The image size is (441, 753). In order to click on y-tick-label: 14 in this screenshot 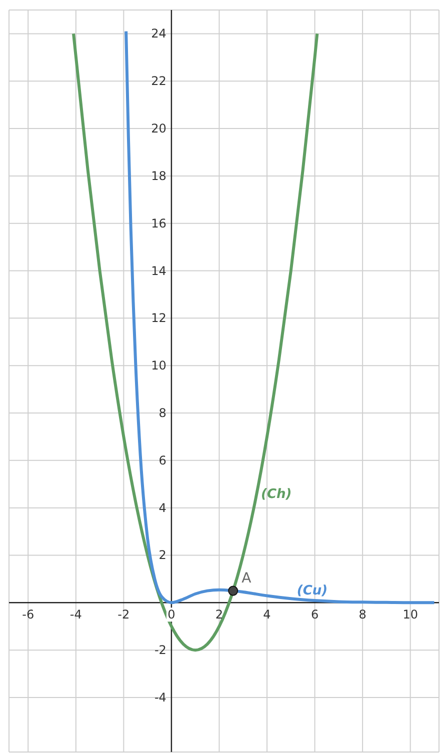, I will do `click(158, 271)`.